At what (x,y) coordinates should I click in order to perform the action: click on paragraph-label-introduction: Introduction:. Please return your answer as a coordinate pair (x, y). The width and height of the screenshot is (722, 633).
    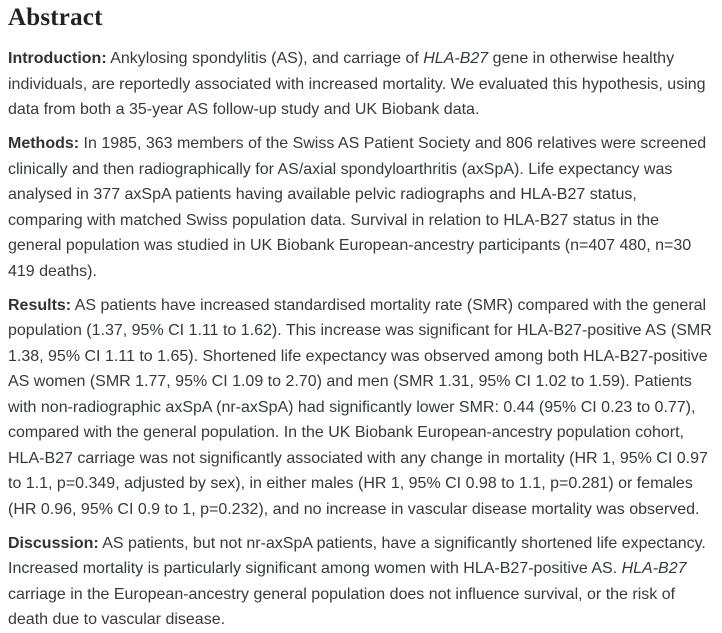
    Looking at the image, I should click on (57, 58).